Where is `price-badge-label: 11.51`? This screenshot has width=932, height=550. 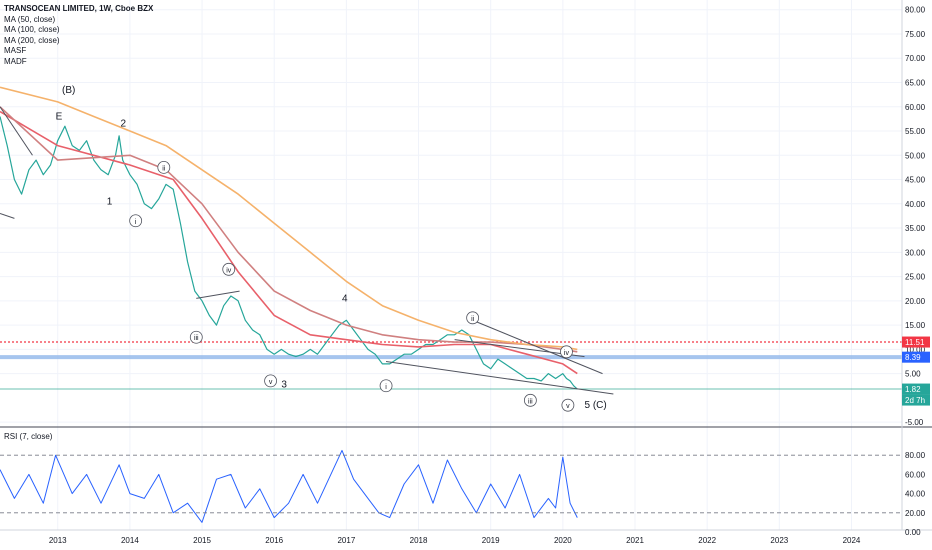 price-badge-label: 11.51 is located at coordinates (915, 342).